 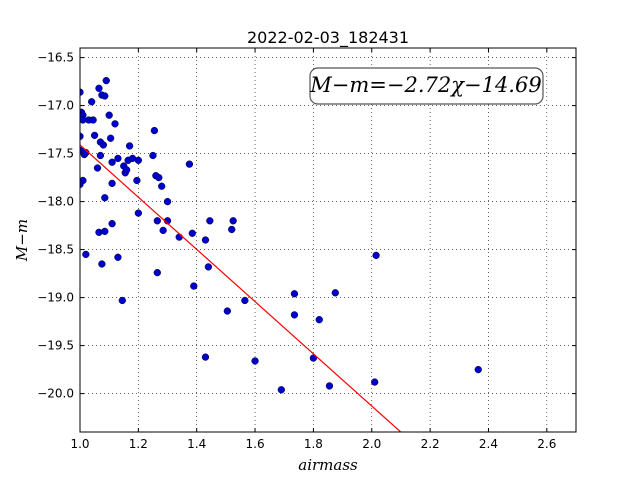 I want to click on x-tick-label: 2.0, so click(x=371, y=444).